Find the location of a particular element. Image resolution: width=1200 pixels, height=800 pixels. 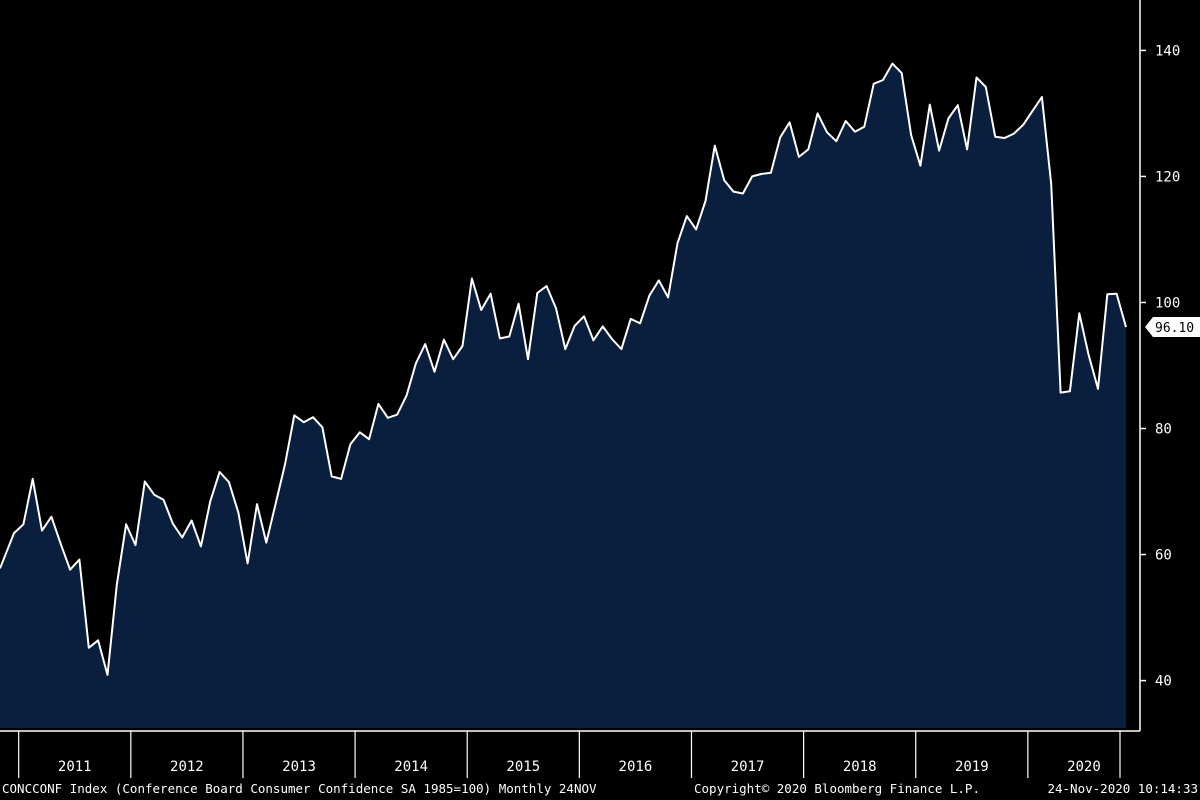

y-tick-label: 140 is located at coordinates (1167, 51).